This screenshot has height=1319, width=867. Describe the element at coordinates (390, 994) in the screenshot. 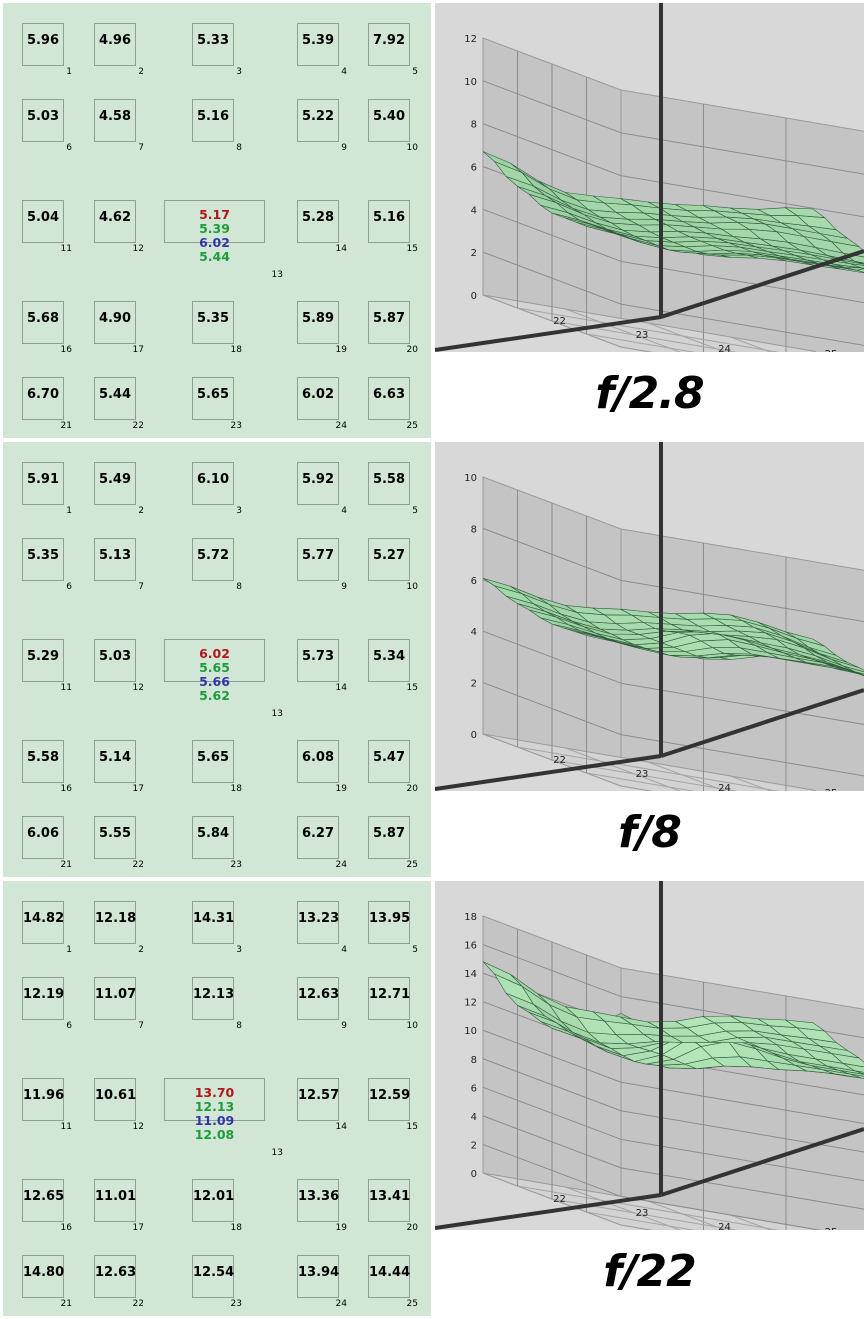

I see `focus-point-value: 12.71` at that location.